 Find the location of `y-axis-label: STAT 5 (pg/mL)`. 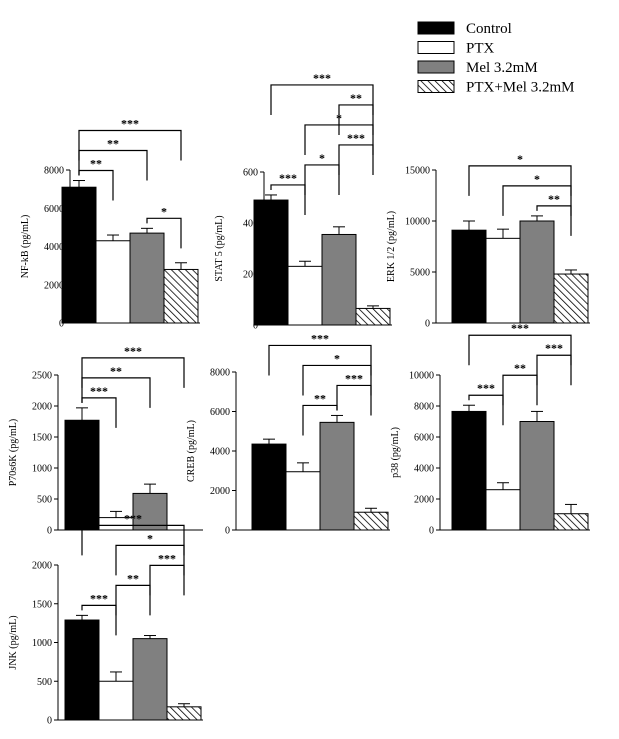

y-axis-label: STAT 5 (pg/mL) is located at coordinates (219, 248).